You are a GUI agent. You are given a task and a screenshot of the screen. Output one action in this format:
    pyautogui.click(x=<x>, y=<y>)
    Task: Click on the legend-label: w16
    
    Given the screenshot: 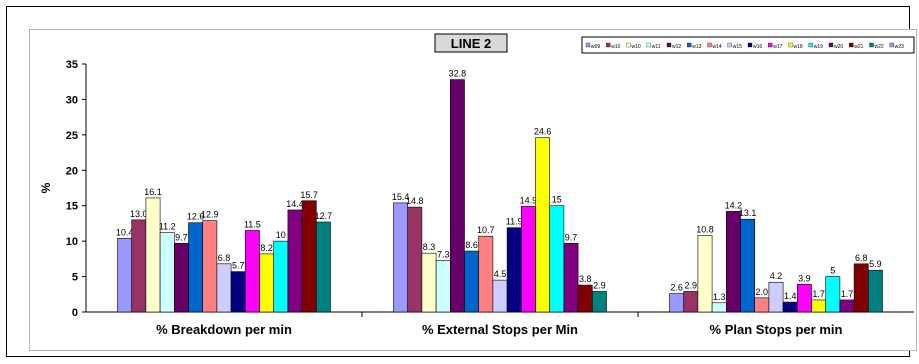 What is the action you would take?
    pyautogui.click(x=757, y=47)
    